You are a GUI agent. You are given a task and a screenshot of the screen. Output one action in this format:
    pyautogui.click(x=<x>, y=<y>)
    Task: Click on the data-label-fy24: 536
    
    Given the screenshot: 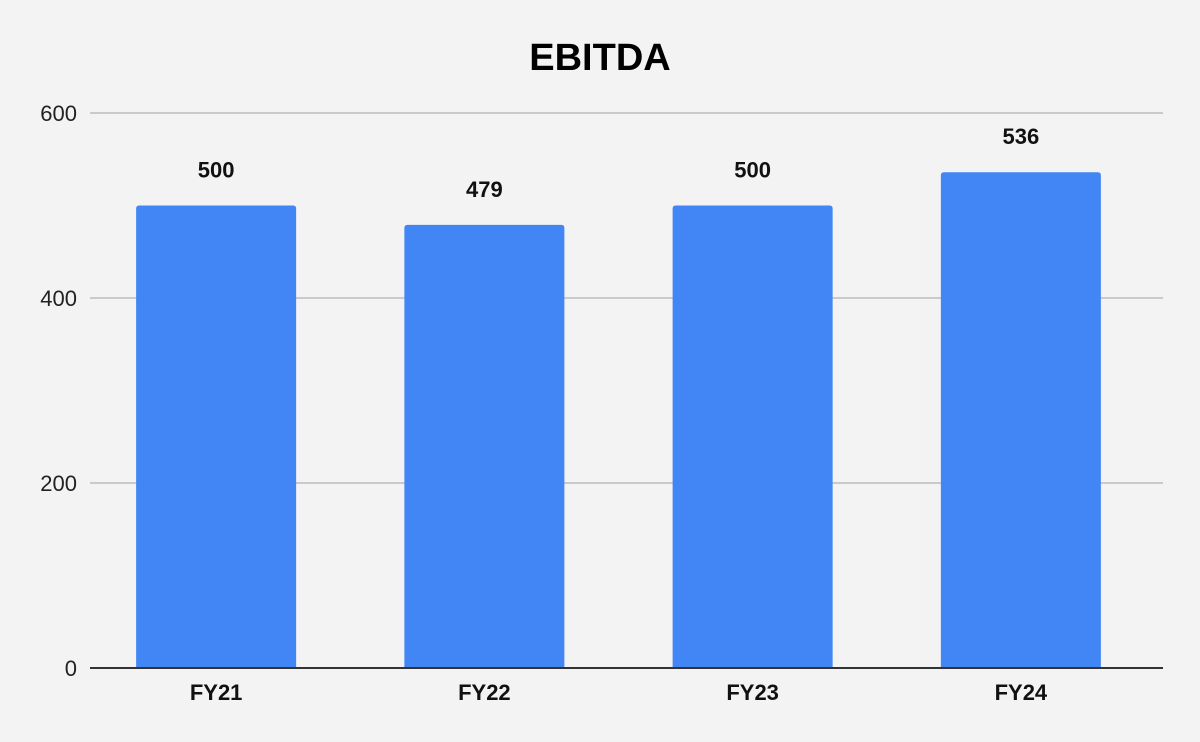 What is the action you would take?
    pyautogui.click(x=1021, y=136)
    